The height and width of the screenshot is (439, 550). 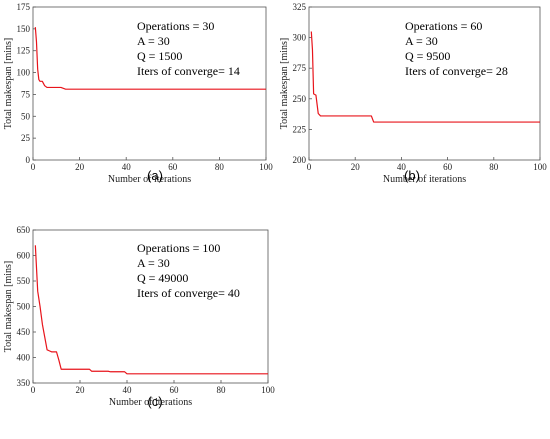 I want to click on panel-label: (c), so click(x=154, y=401).